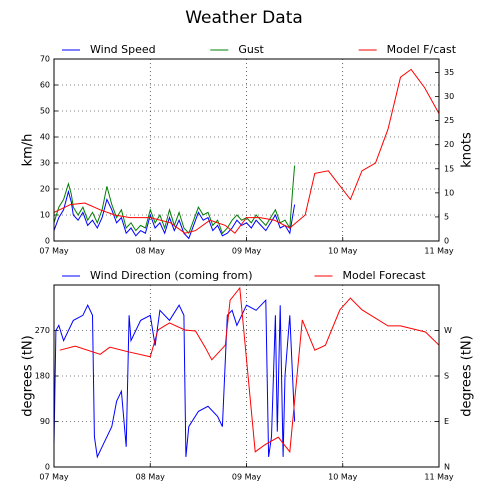  What do you see at coordinates (449, 72) in the screenshot?
I see `y2-tick-label: 35` at bounding box center [449, 72].